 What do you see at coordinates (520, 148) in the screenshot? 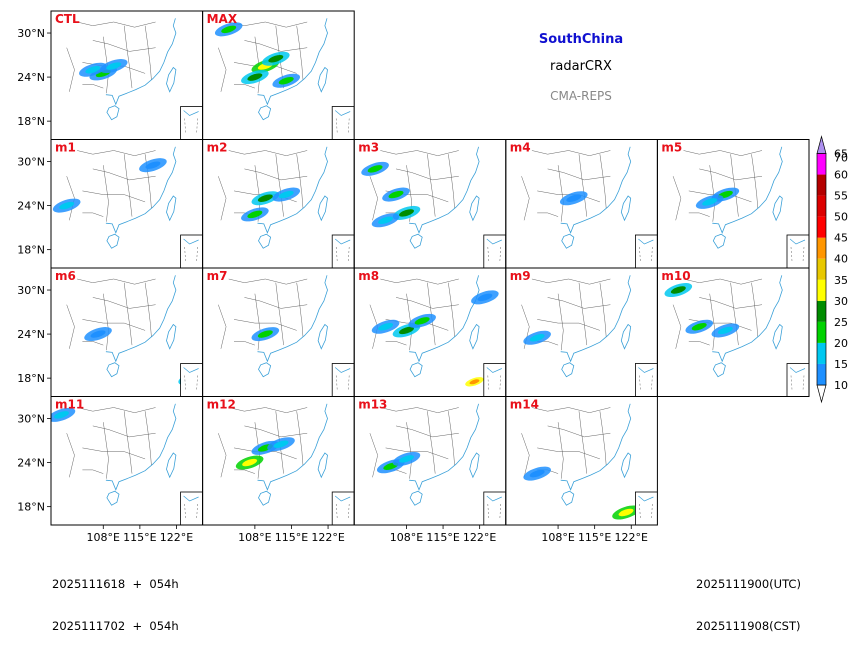
I see `panel-label: m4` at bounding box center [520, 148].